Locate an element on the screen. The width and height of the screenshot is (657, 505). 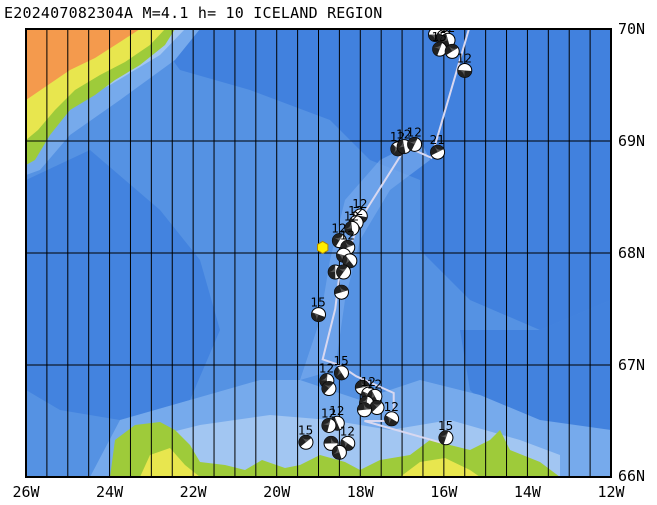
latitude-tick-label: 66N is located at coordinates (631, 476).